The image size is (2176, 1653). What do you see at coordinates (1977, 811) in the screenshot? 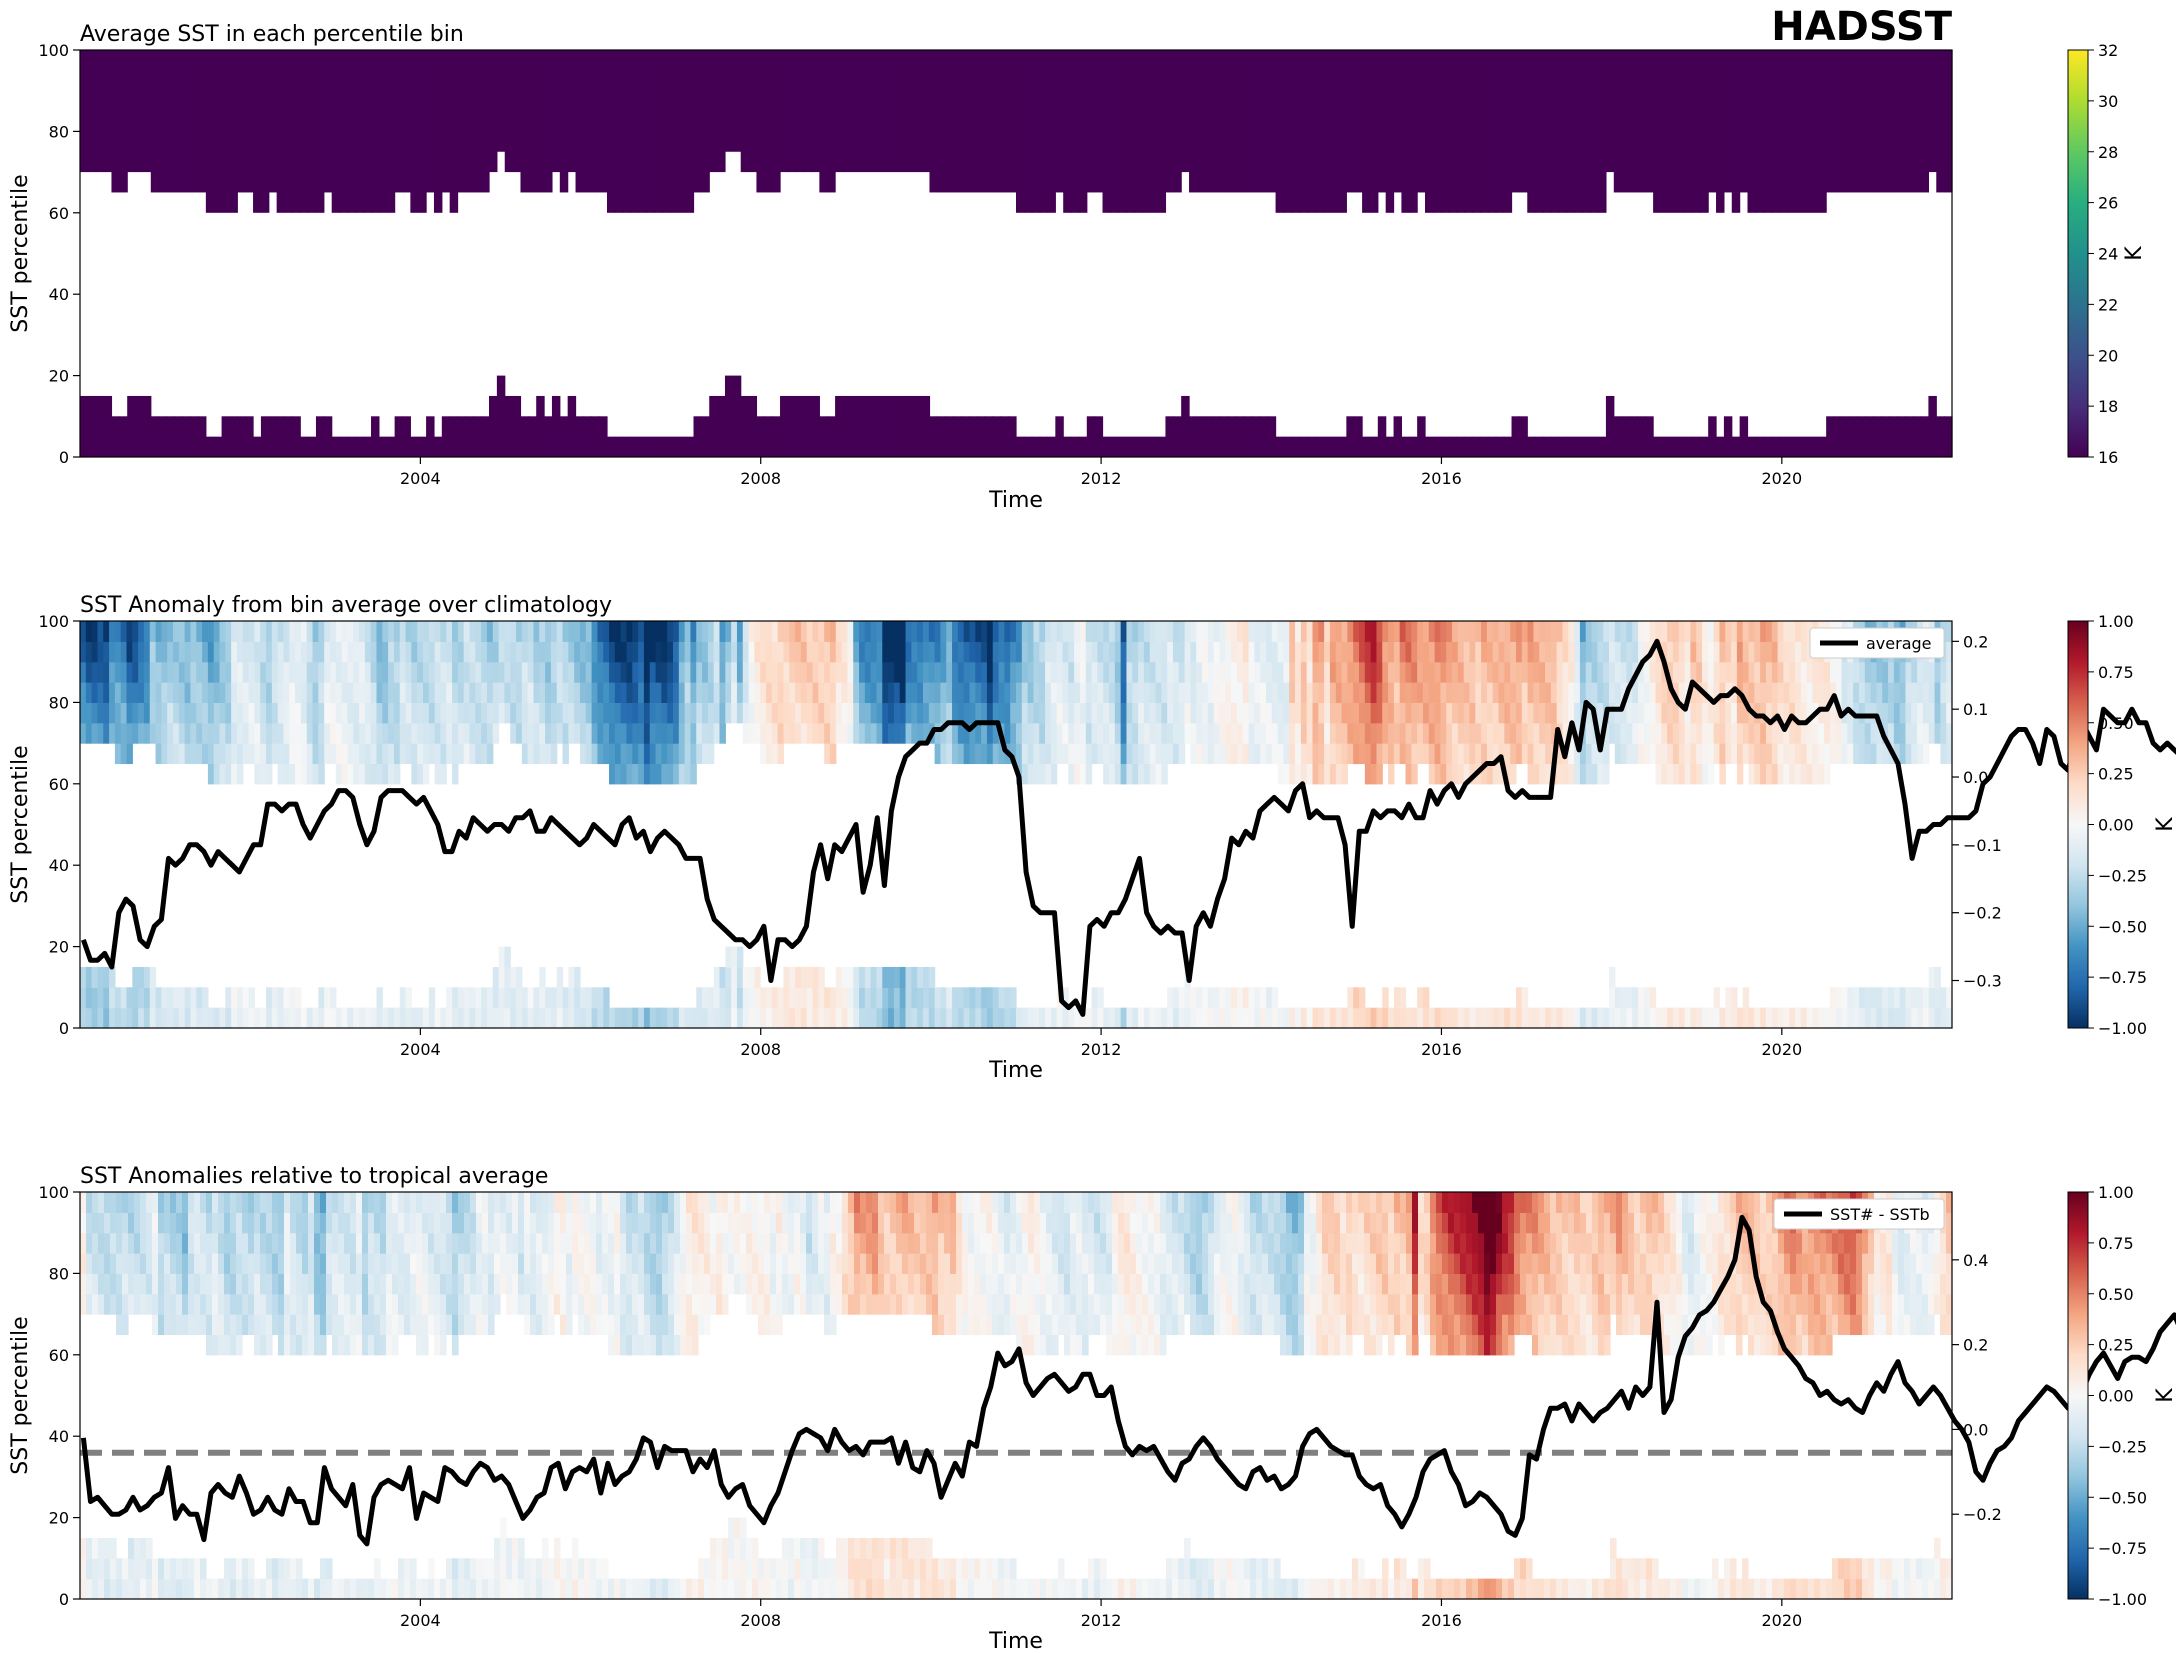
I see `right-axis-ticks: 0.20.10.0−0.1−0.2−0.3` at bounding box center [1977, 811].